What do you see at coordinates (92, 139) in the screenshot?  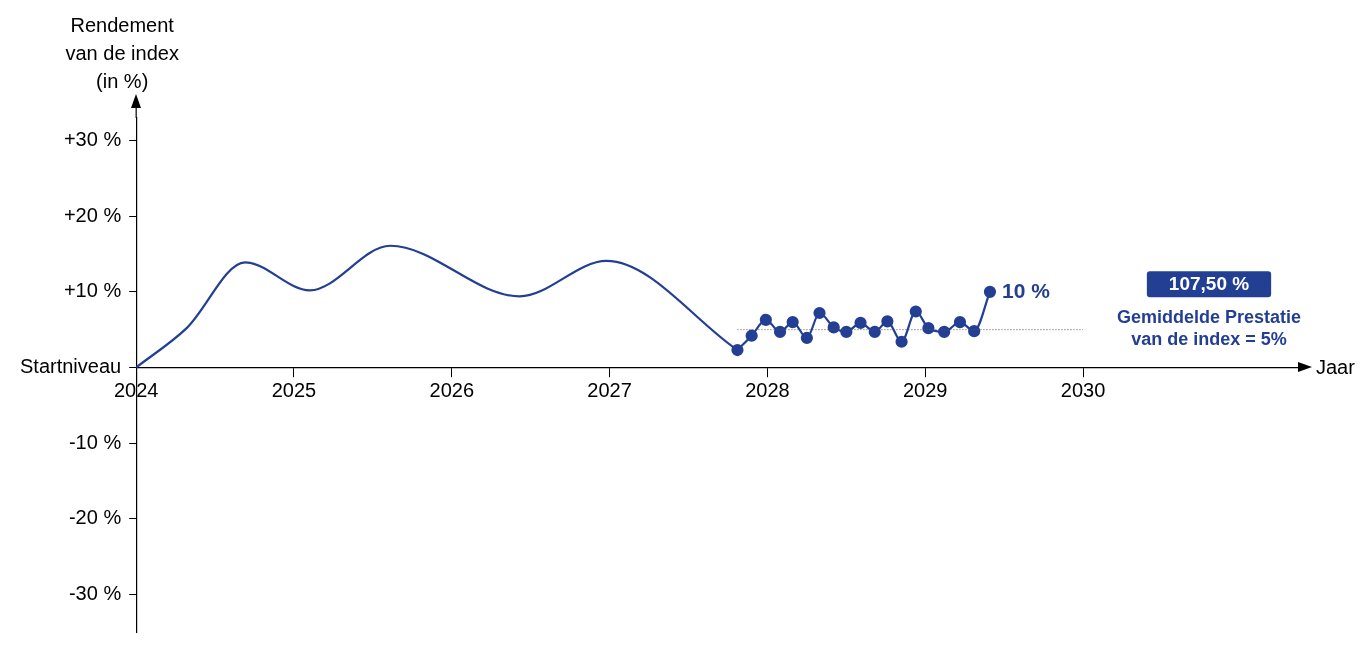 I see `y-tick-label: +30 %` at bounding box center [92, 139].